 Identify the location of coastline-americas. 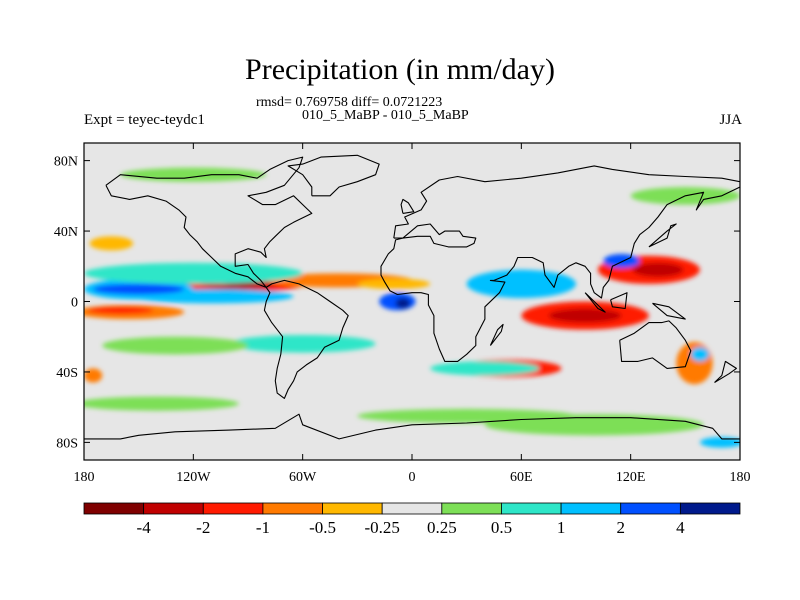
(227, 277).